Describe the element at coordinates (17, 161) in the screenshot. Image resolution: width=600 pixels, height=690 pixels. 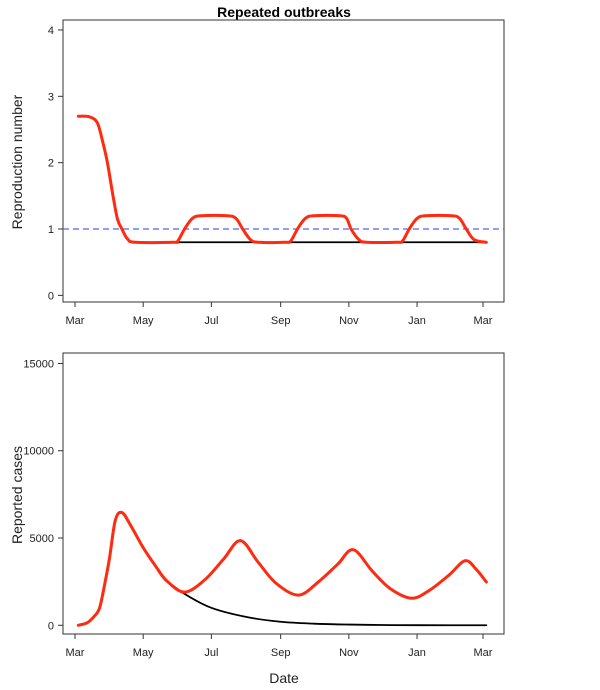
I see `top-y-axis-label: Reproduction number` at that location.